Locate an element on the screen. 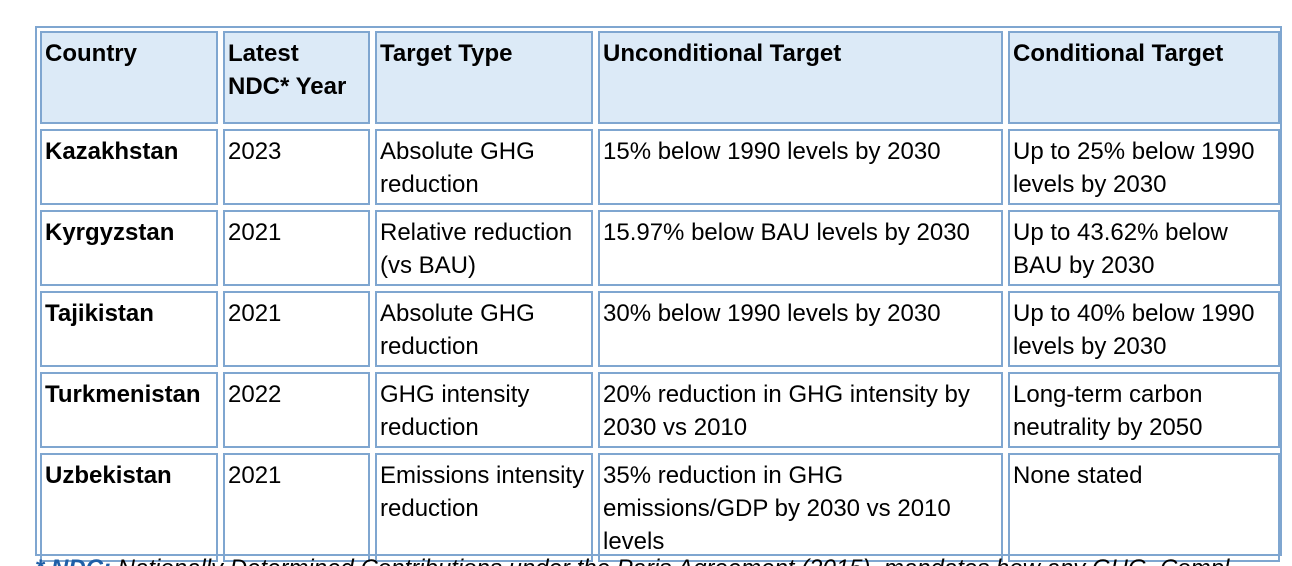 Image resolution: width=1292 pixels, height=566 pixels. cell-year: 2022 is located at coordinates (296, 410).